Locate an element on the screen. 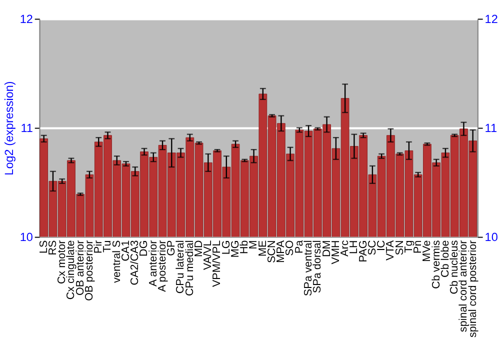 The width and height of the screenshot is (500, 350). y2-tick-label: 12 is located at coordinates (491, 19).